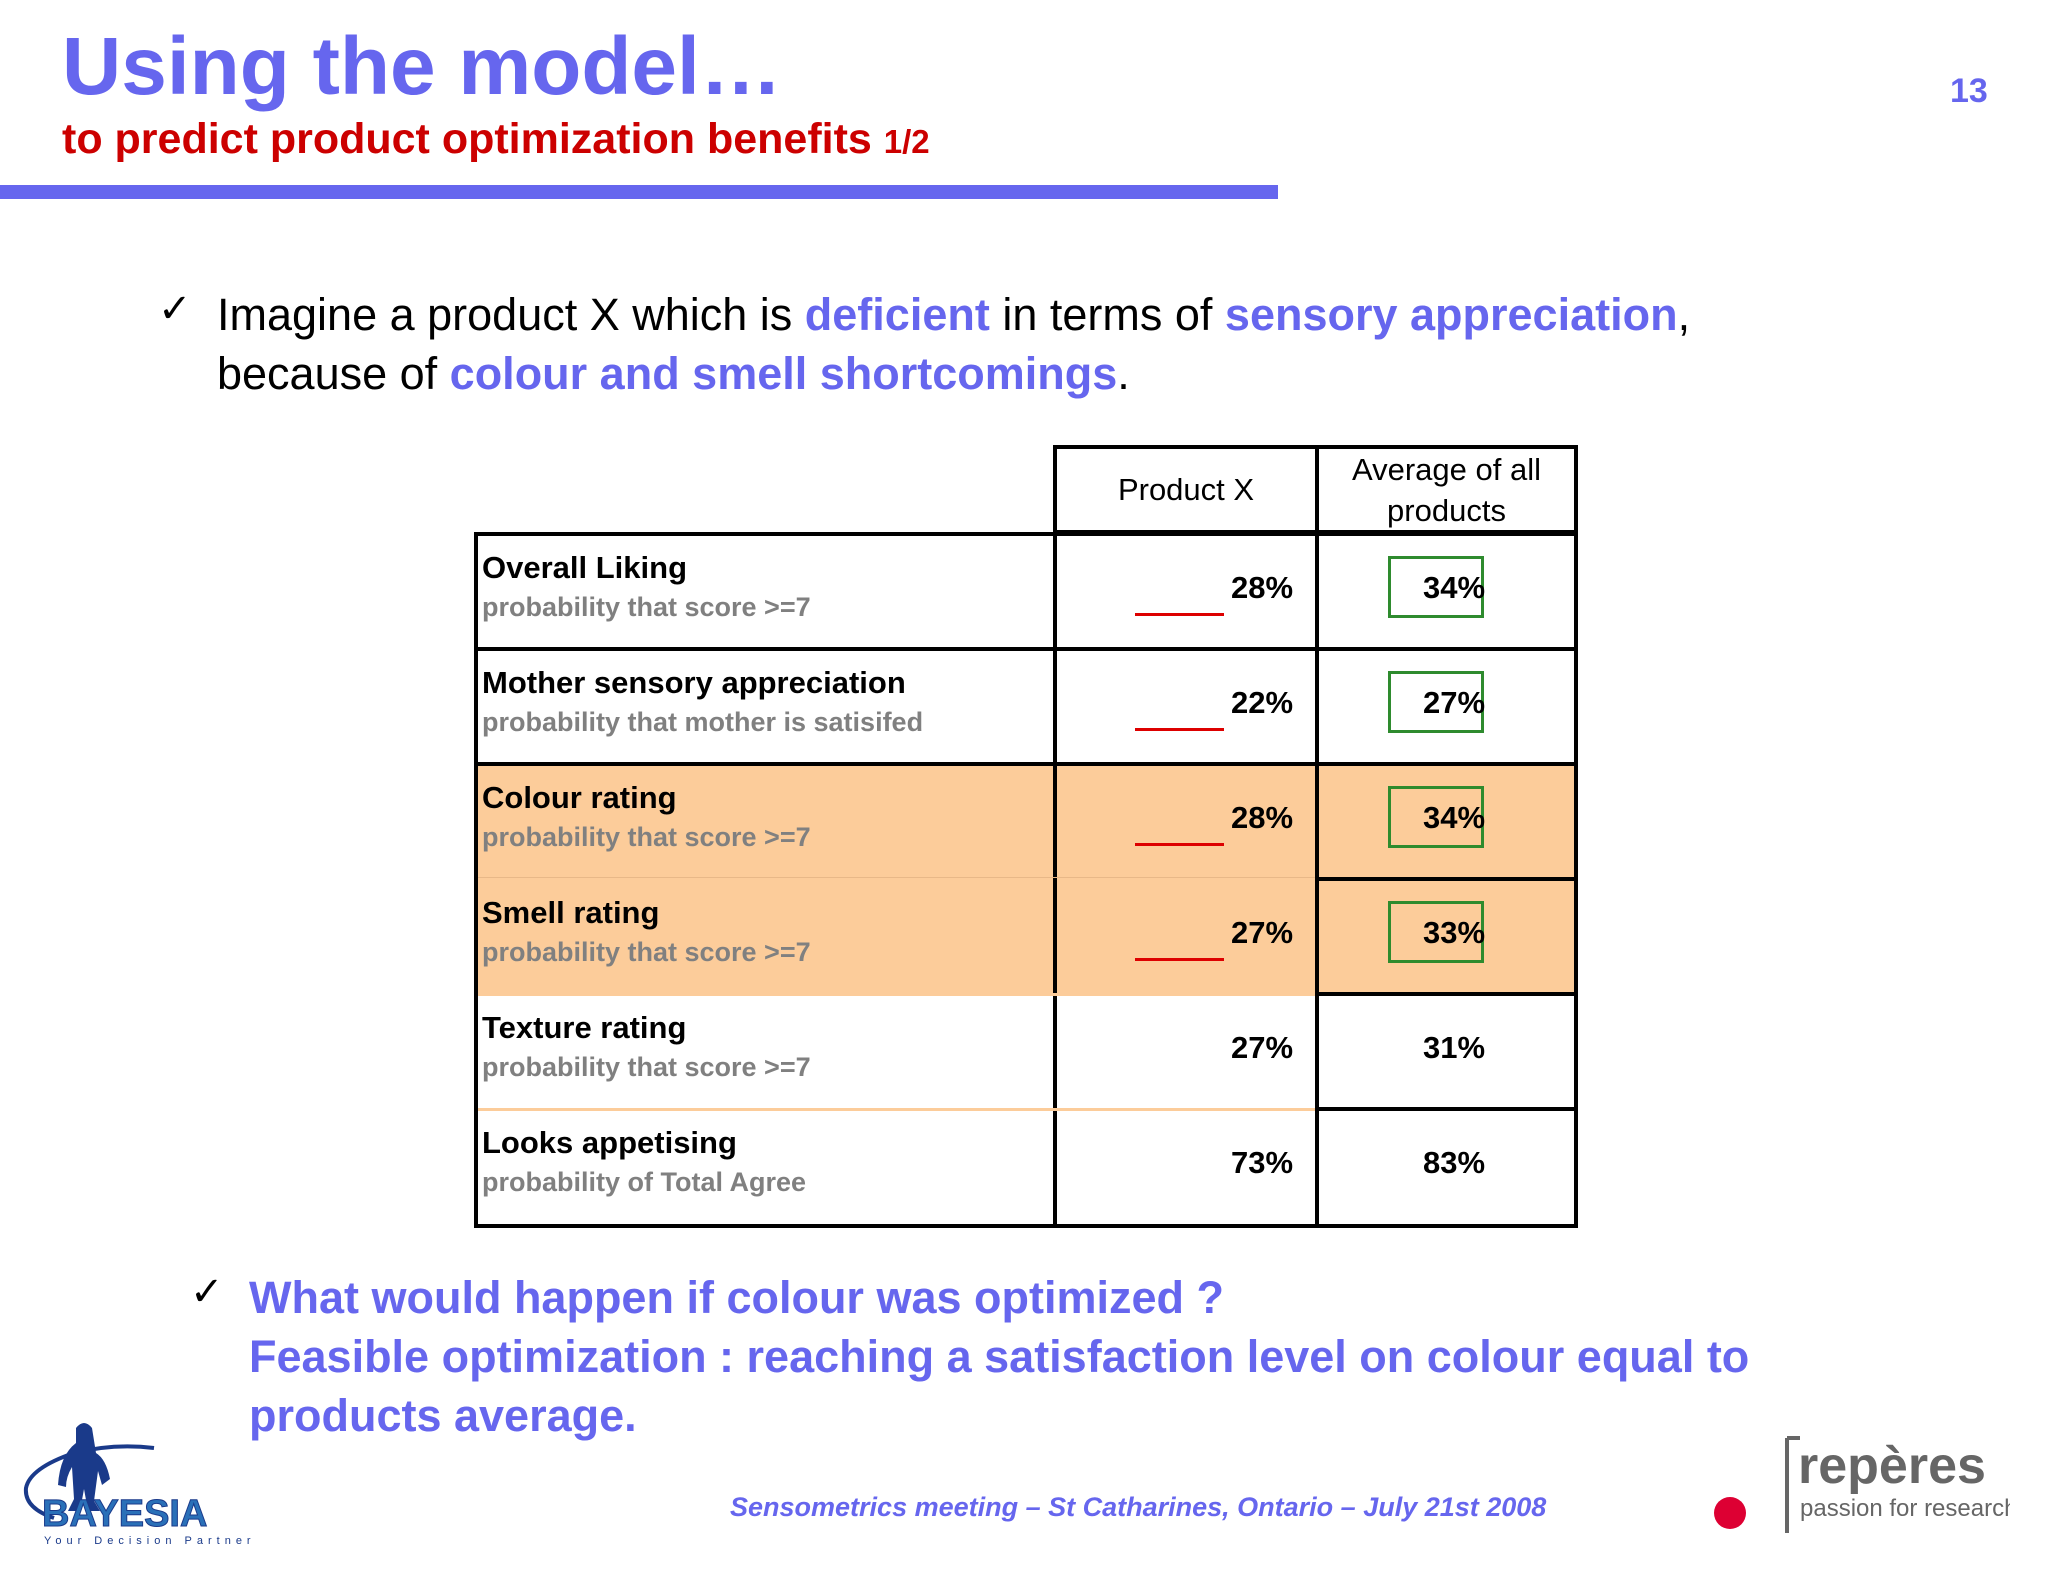 Image resolution: width=2048 pixels, height=1575 pixels. Describe the element at coordinates (703, 722) in the screenshot. I see `row-sublabel: probability that mother is satisifed` at that location.